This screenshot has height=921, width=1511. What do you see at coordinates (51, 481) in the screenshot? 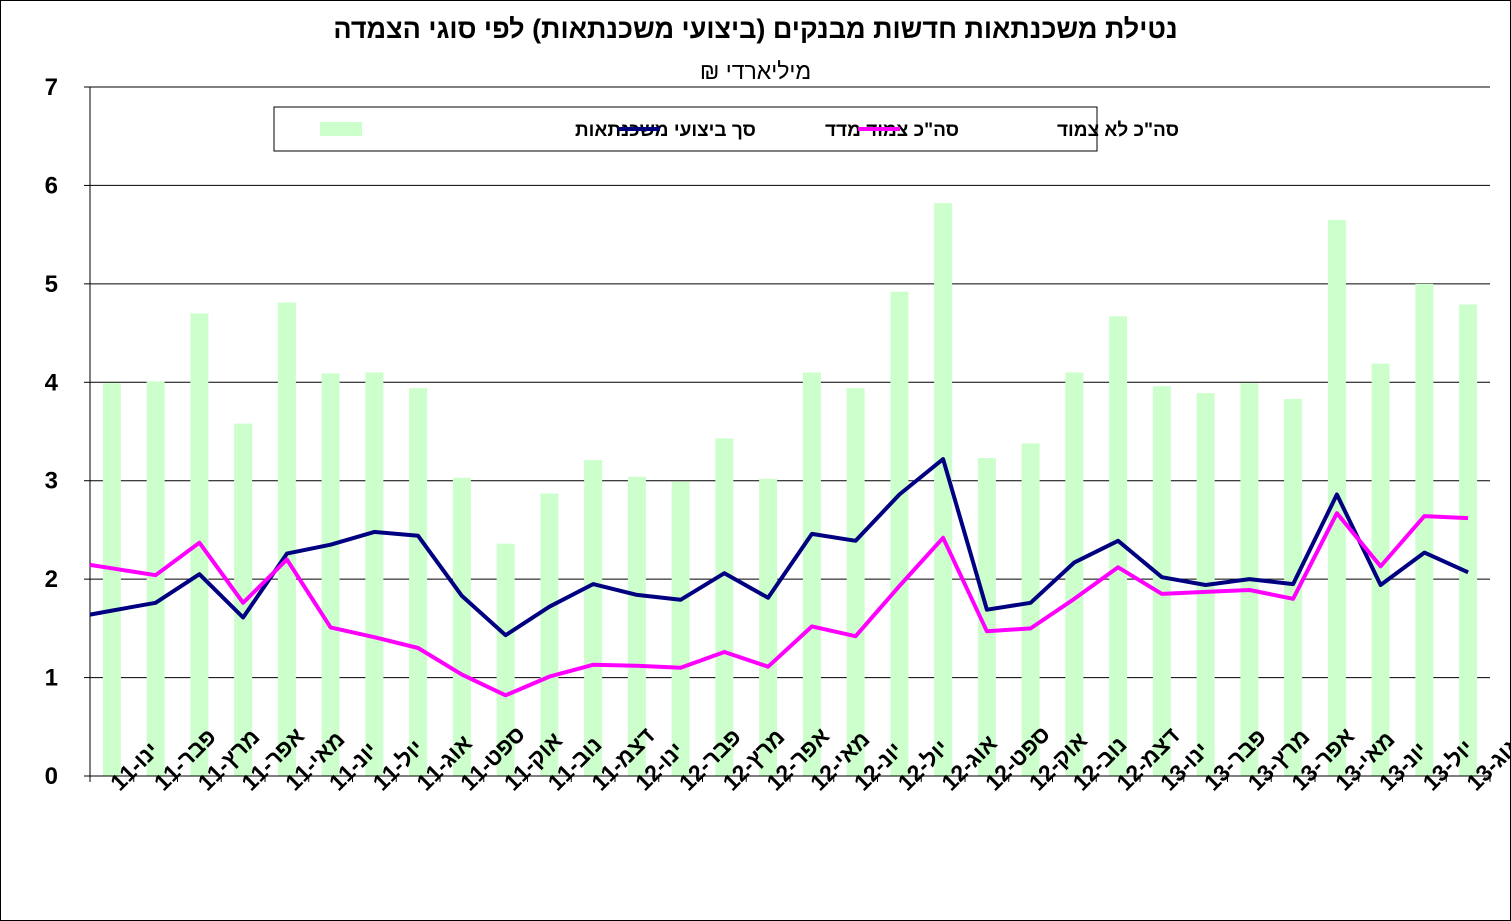
I see `y-tick-label: 3` at bounding box center [51, 481].